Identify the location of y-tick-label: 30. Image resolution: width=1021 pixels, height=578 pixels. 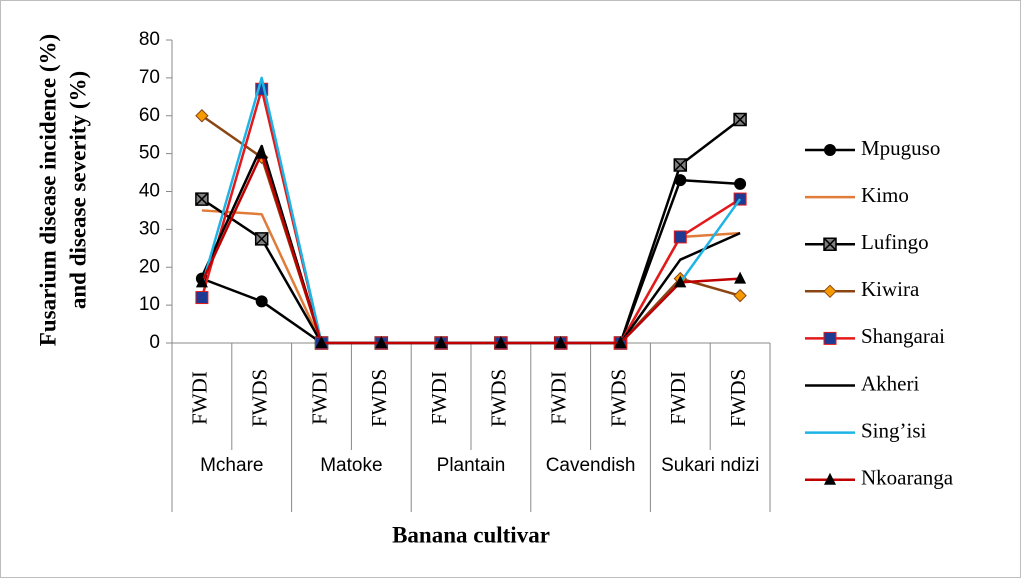
(149, 228).